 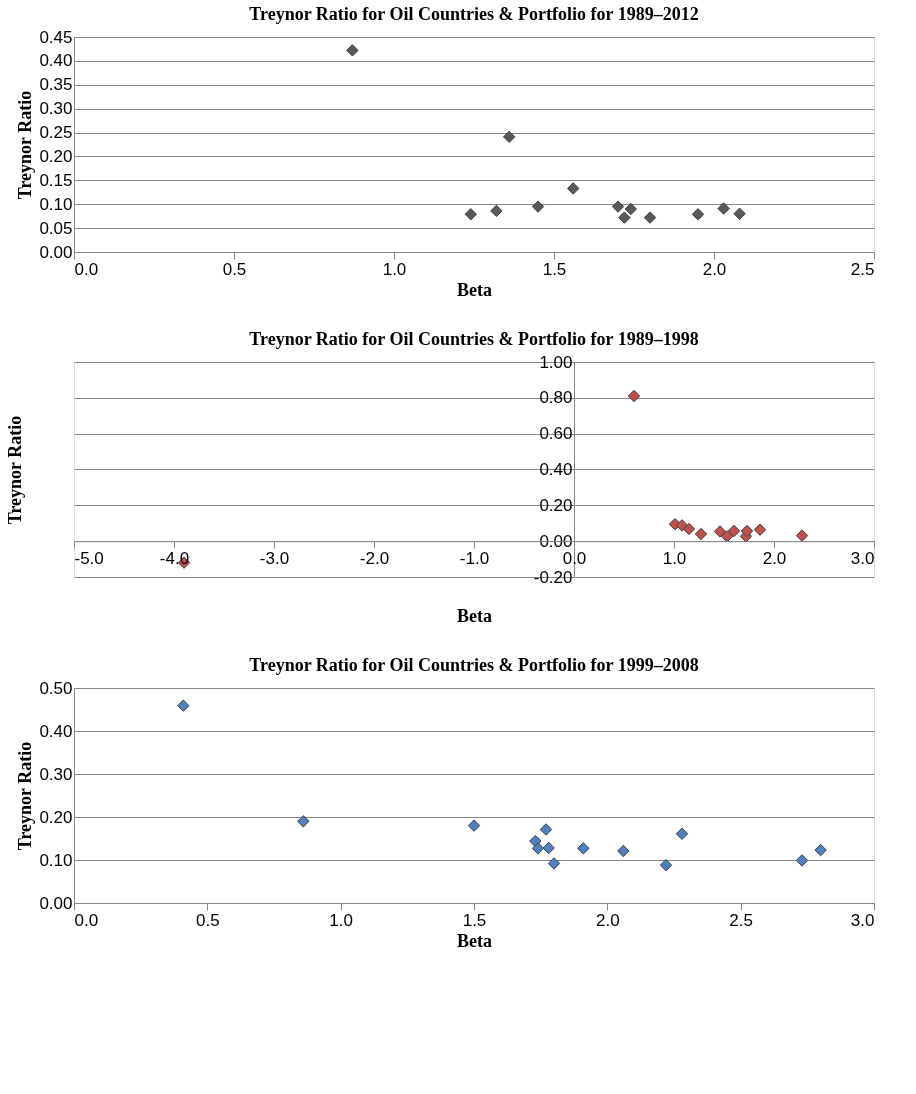 I want to click on y-tick-label: 0.60, so click(x=556, y=434).